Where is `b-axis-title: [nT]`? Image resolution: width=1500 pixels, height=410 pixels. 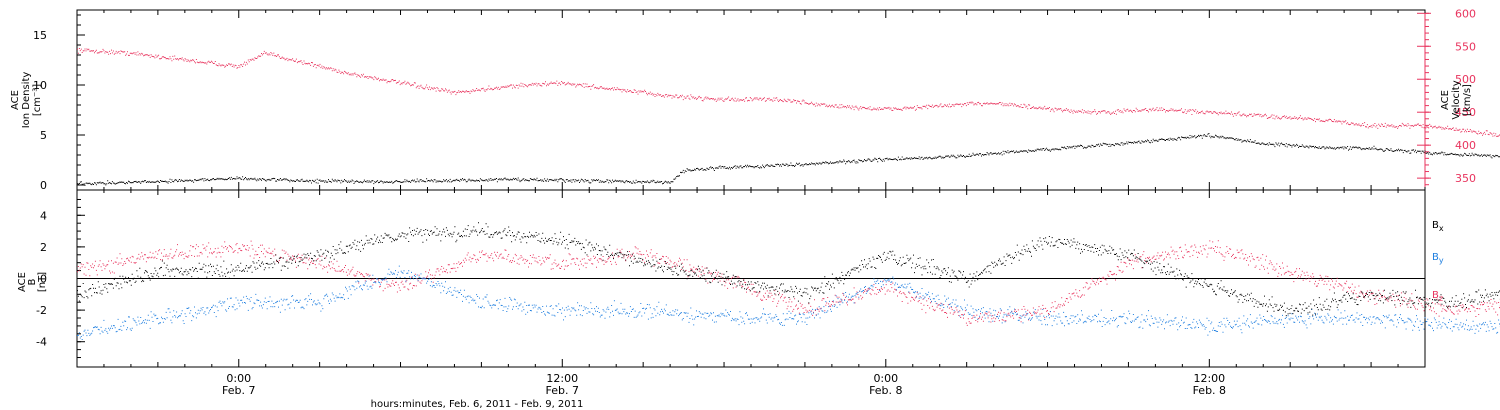
b-axis-title: [nT] is located at coordinates (42, 282).